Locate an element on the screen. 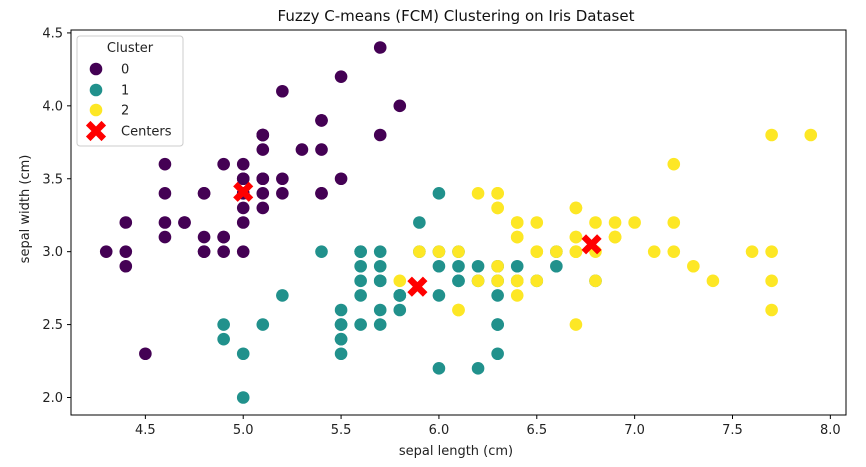 This screenshot has width=866, height=467. x-tick-label: 6.0 is located at coordinates (439, 430).